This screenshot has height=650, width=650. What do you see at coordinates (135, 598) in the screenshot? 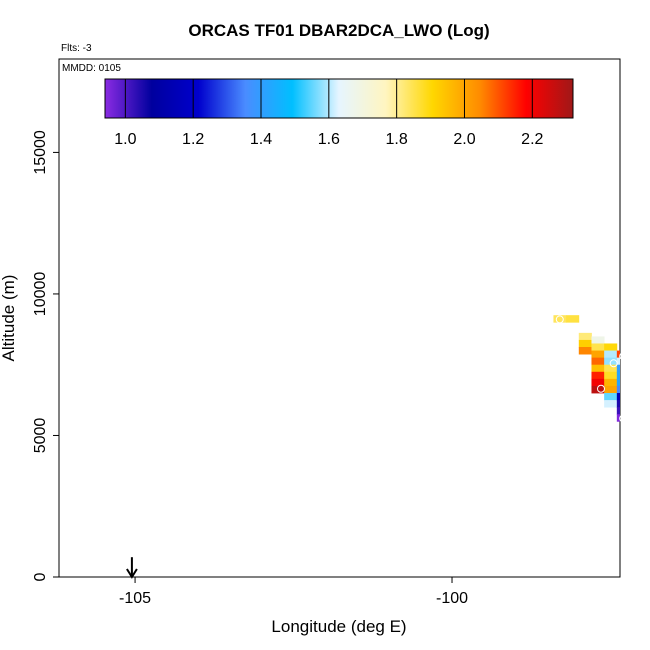
I see `x-tick-label: -105` at bounding box center [135, 598].